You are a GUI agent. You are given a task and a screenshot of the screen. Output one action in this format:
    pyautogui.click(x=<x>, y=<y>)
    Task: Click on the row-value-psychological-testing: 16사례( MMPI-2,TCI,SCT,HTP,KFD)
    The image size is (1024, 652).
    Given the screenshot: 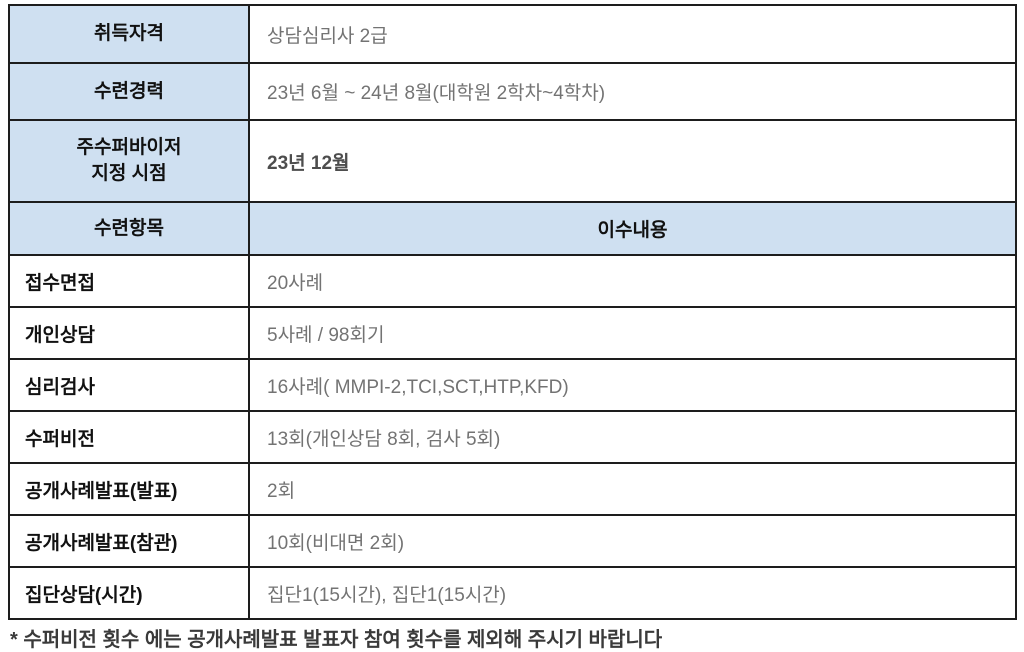 What is the action you would take?
    pyautogui.click(x=632, y=385)
    